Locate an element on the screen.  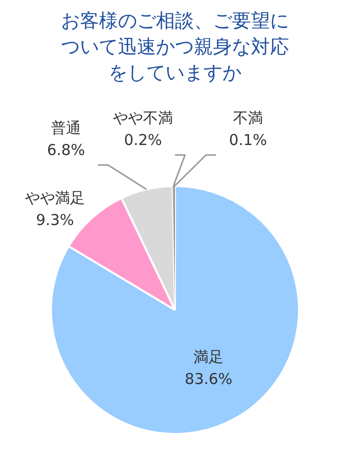
data-label: 83.6% is located at coordinates (208, 379).